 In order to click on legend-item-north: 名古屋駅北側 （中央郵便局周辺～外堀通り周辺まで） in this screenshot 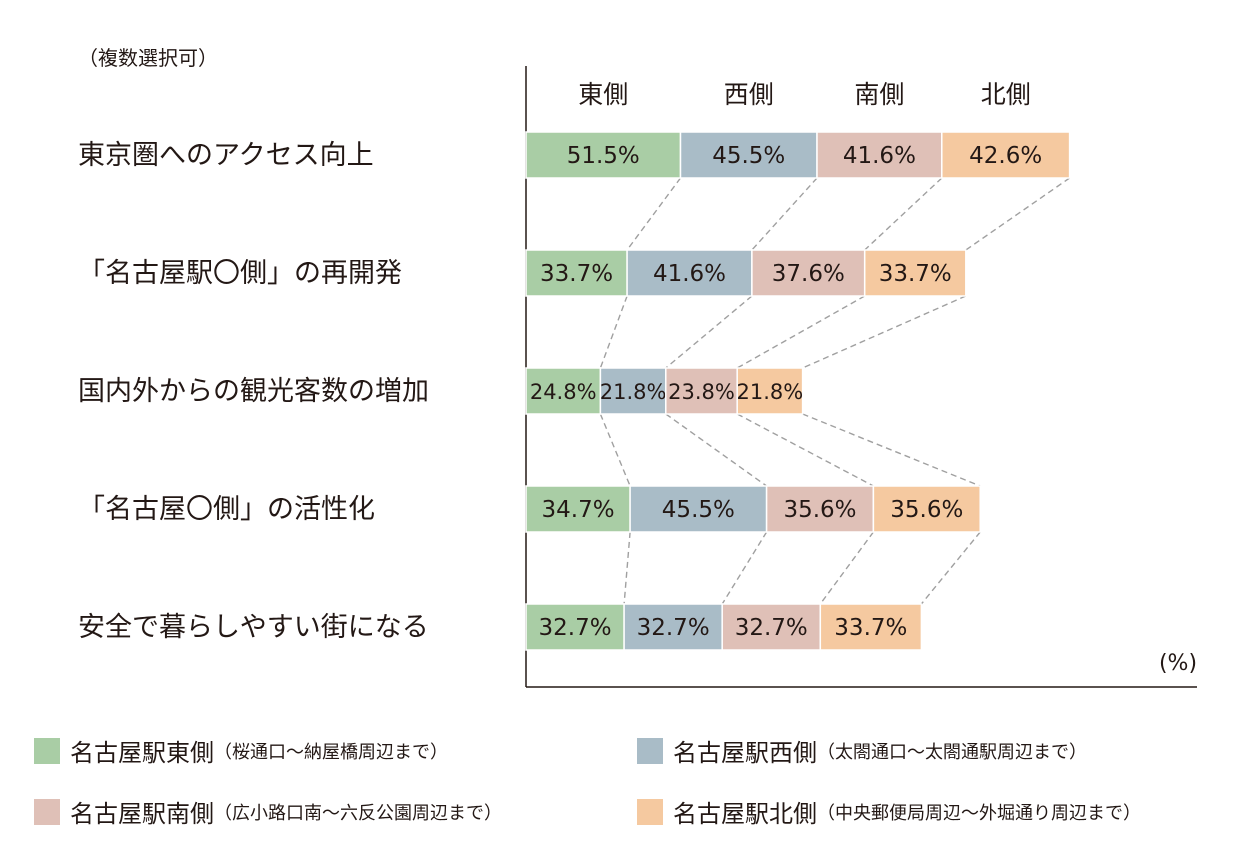, I will do `click(889, 811)`.